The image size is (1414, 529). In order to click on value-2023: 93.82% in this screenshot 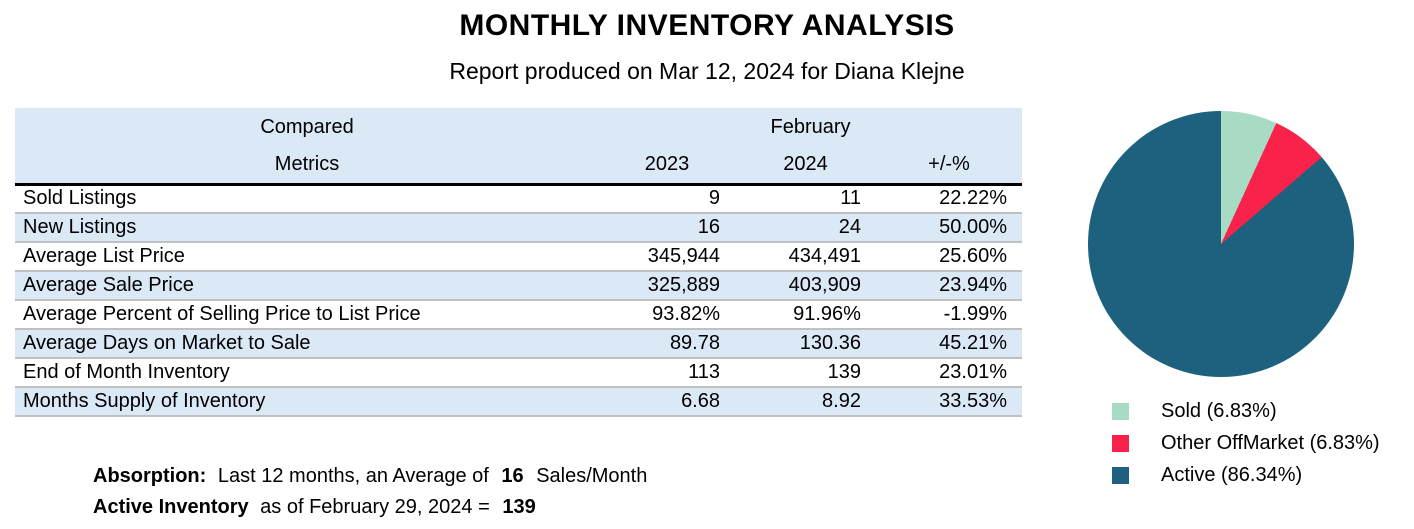, I will do `click(667, 315)`.